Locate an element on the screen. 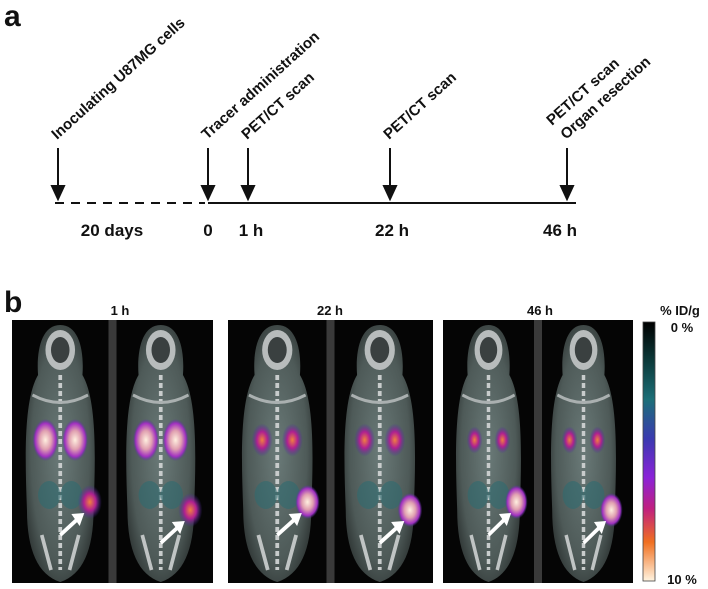 The width and height of the screenshot is (708, 589). event-label: PET/CT scan is located at coordinates (420, 106).